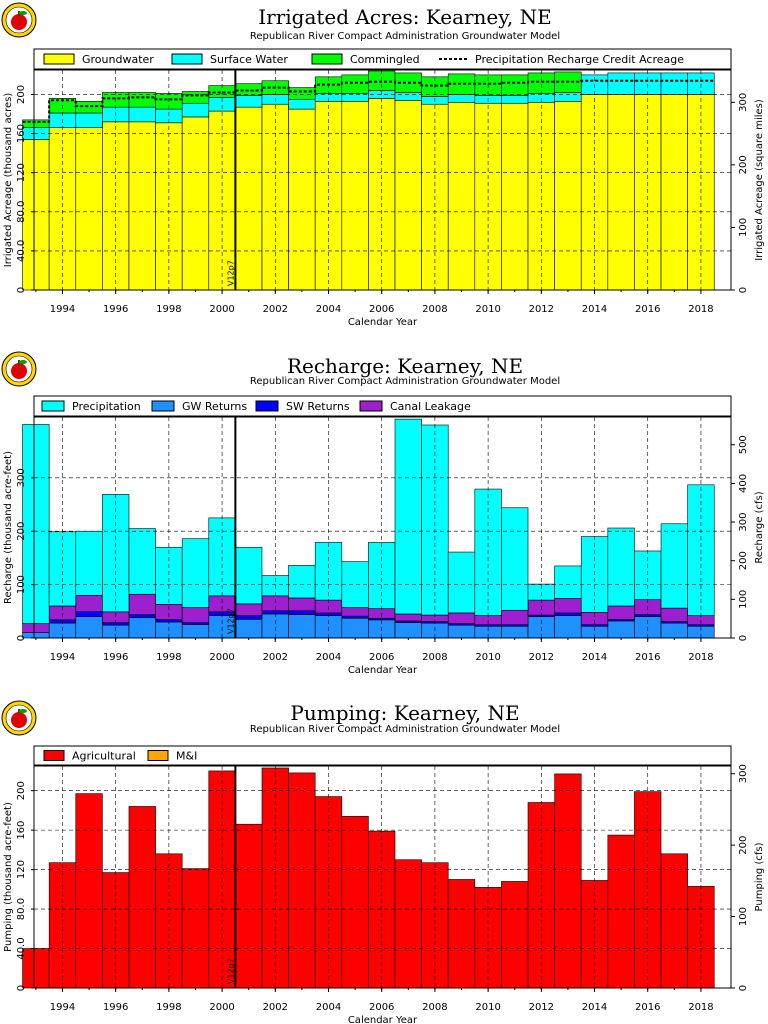 This screenshot has width=768, height=1024. Describe the element at coordinates (759, 876) in the screenshot. I see `y2-axis-label: Pumping (cfs)` at that location.